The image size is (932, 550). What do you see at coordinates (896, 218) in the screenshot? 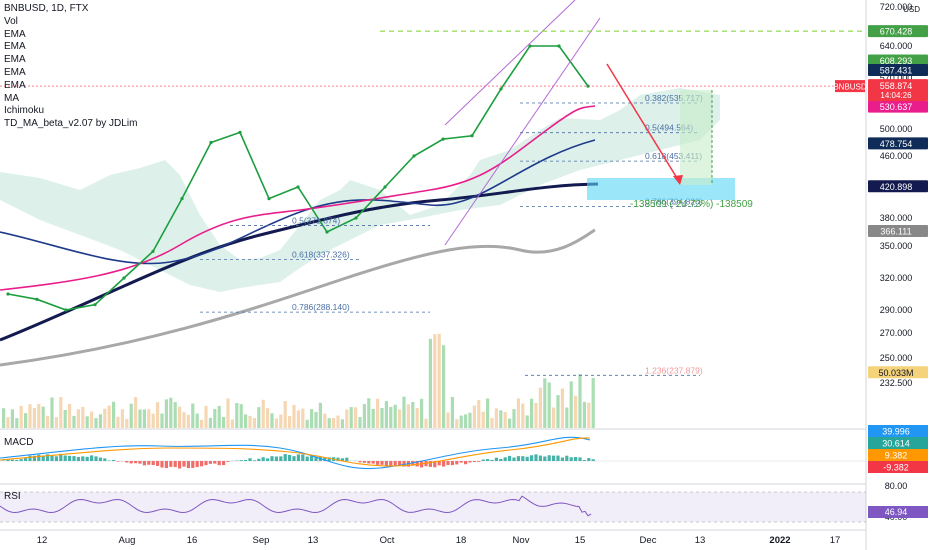
I see `price-tick: 380.000` at bounding box center [896, 218].